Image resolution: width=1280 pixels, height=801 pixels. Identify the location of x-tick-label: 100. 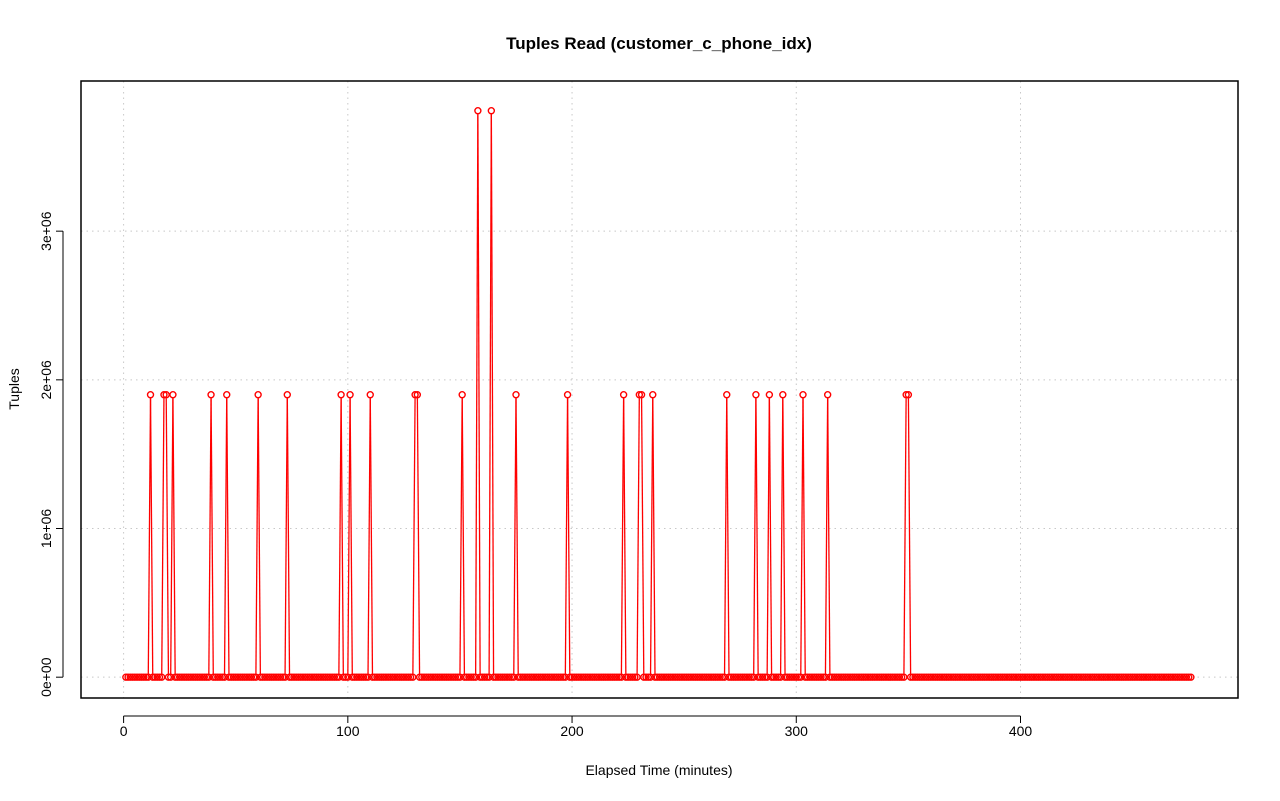
(348, 731).